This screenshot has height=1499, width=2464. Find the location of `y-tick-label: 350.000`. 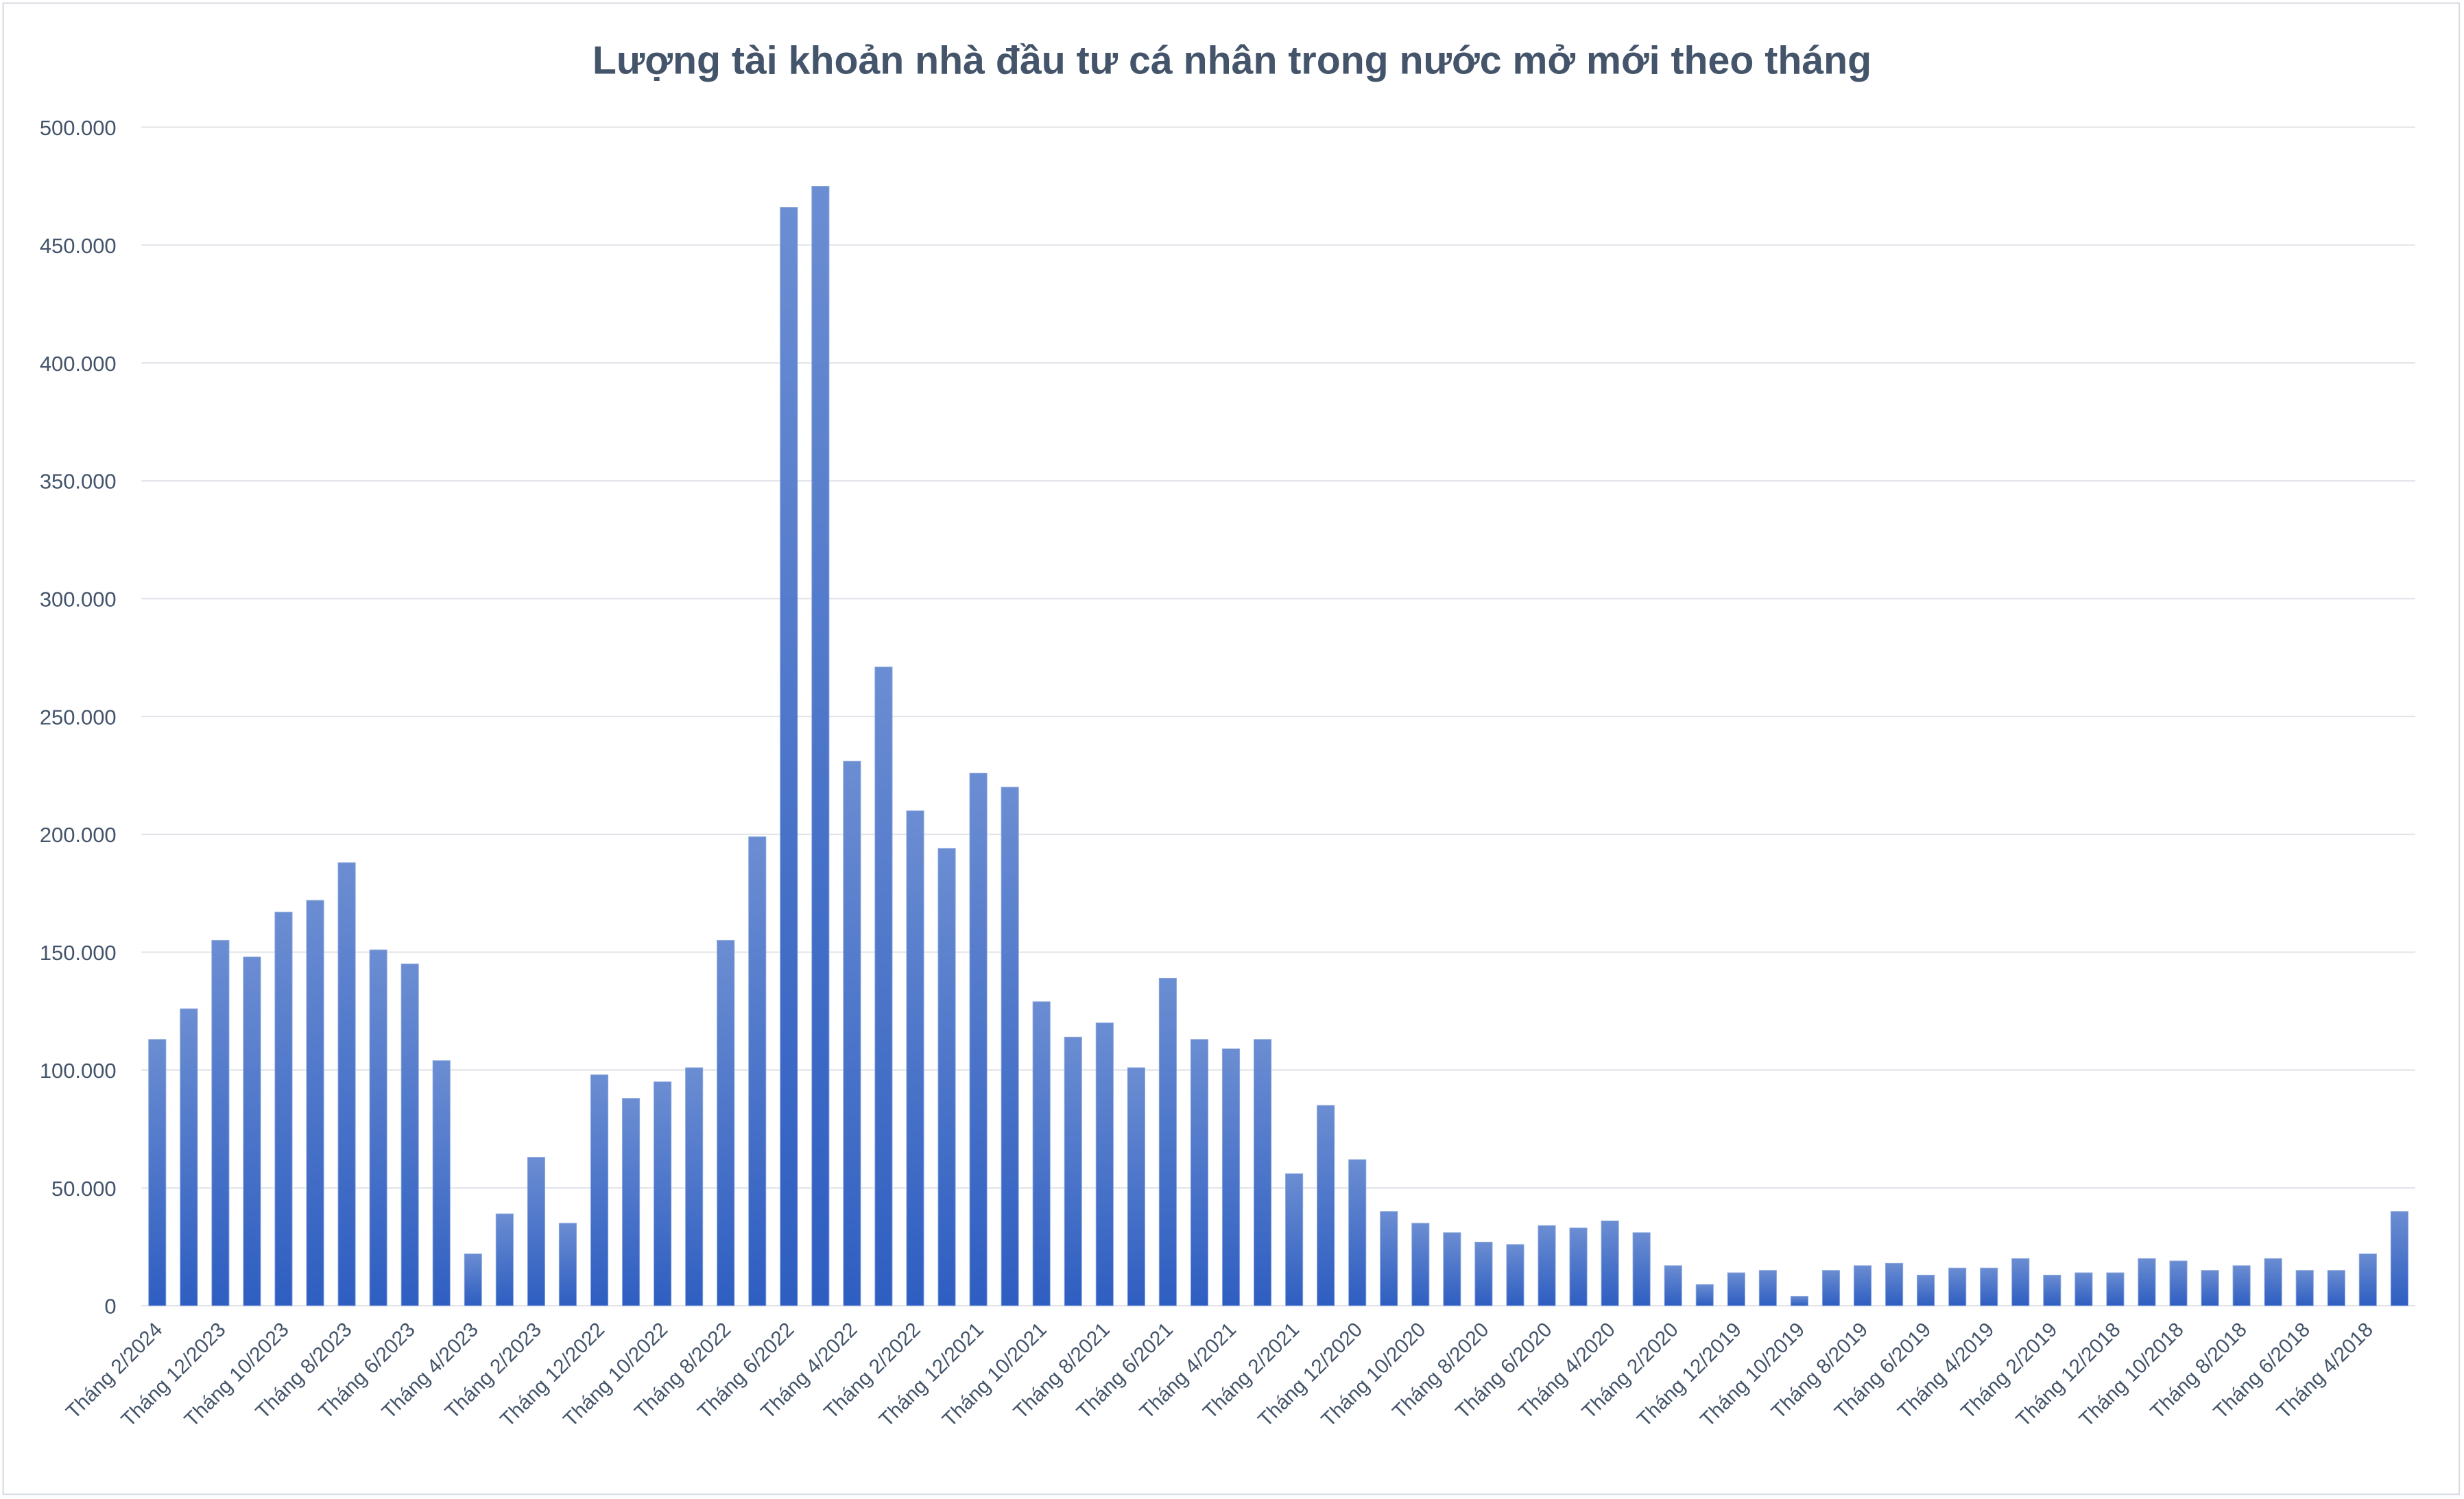

y-tick-label: 350.000 is located at coordinates (78, 482).